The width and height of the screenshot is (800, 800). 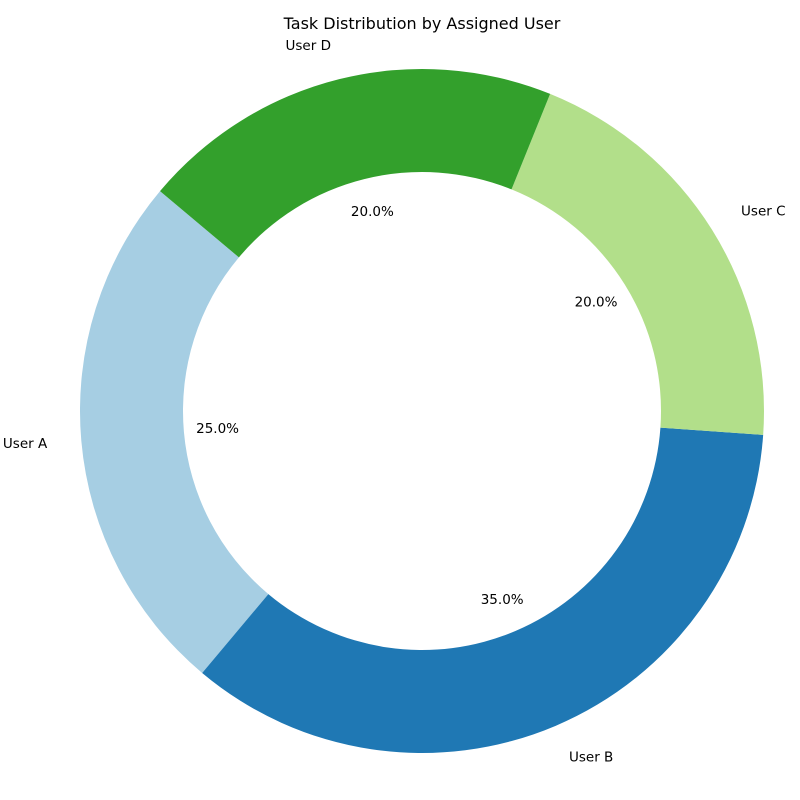 What do you see at coordinates (596, 302) in the screenshot?
I see `percentage-label-user-c: 20.0%` at bounding box center [596, 302].